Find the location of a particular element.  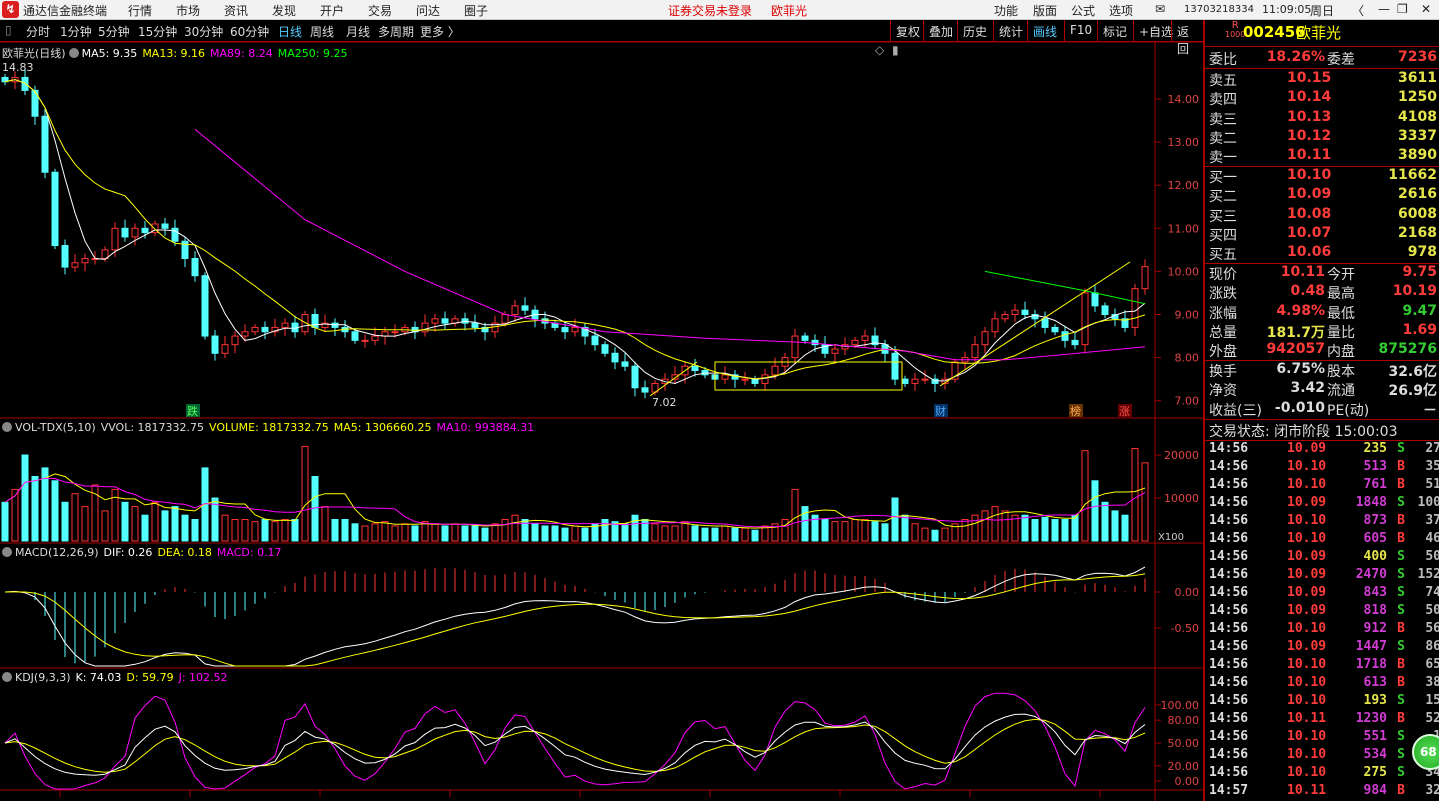

toolbar-button: 历史 is located at coordinates (974, 31).